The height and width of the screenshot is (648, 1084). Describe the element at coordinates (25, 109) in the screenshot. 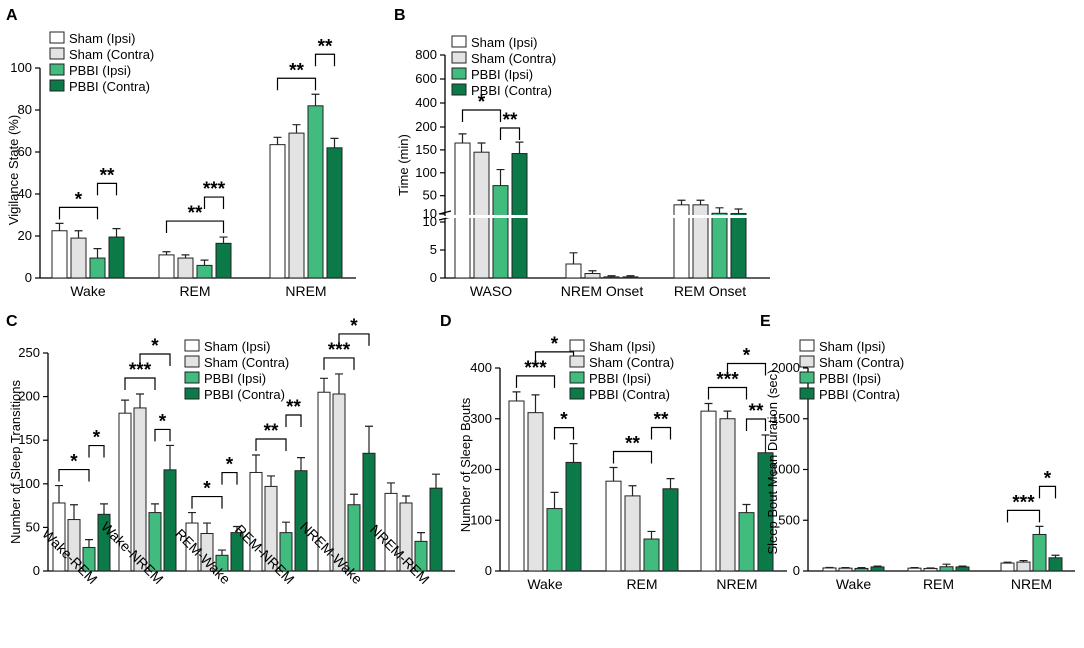

I see `y-tick-label: 80` at that location.